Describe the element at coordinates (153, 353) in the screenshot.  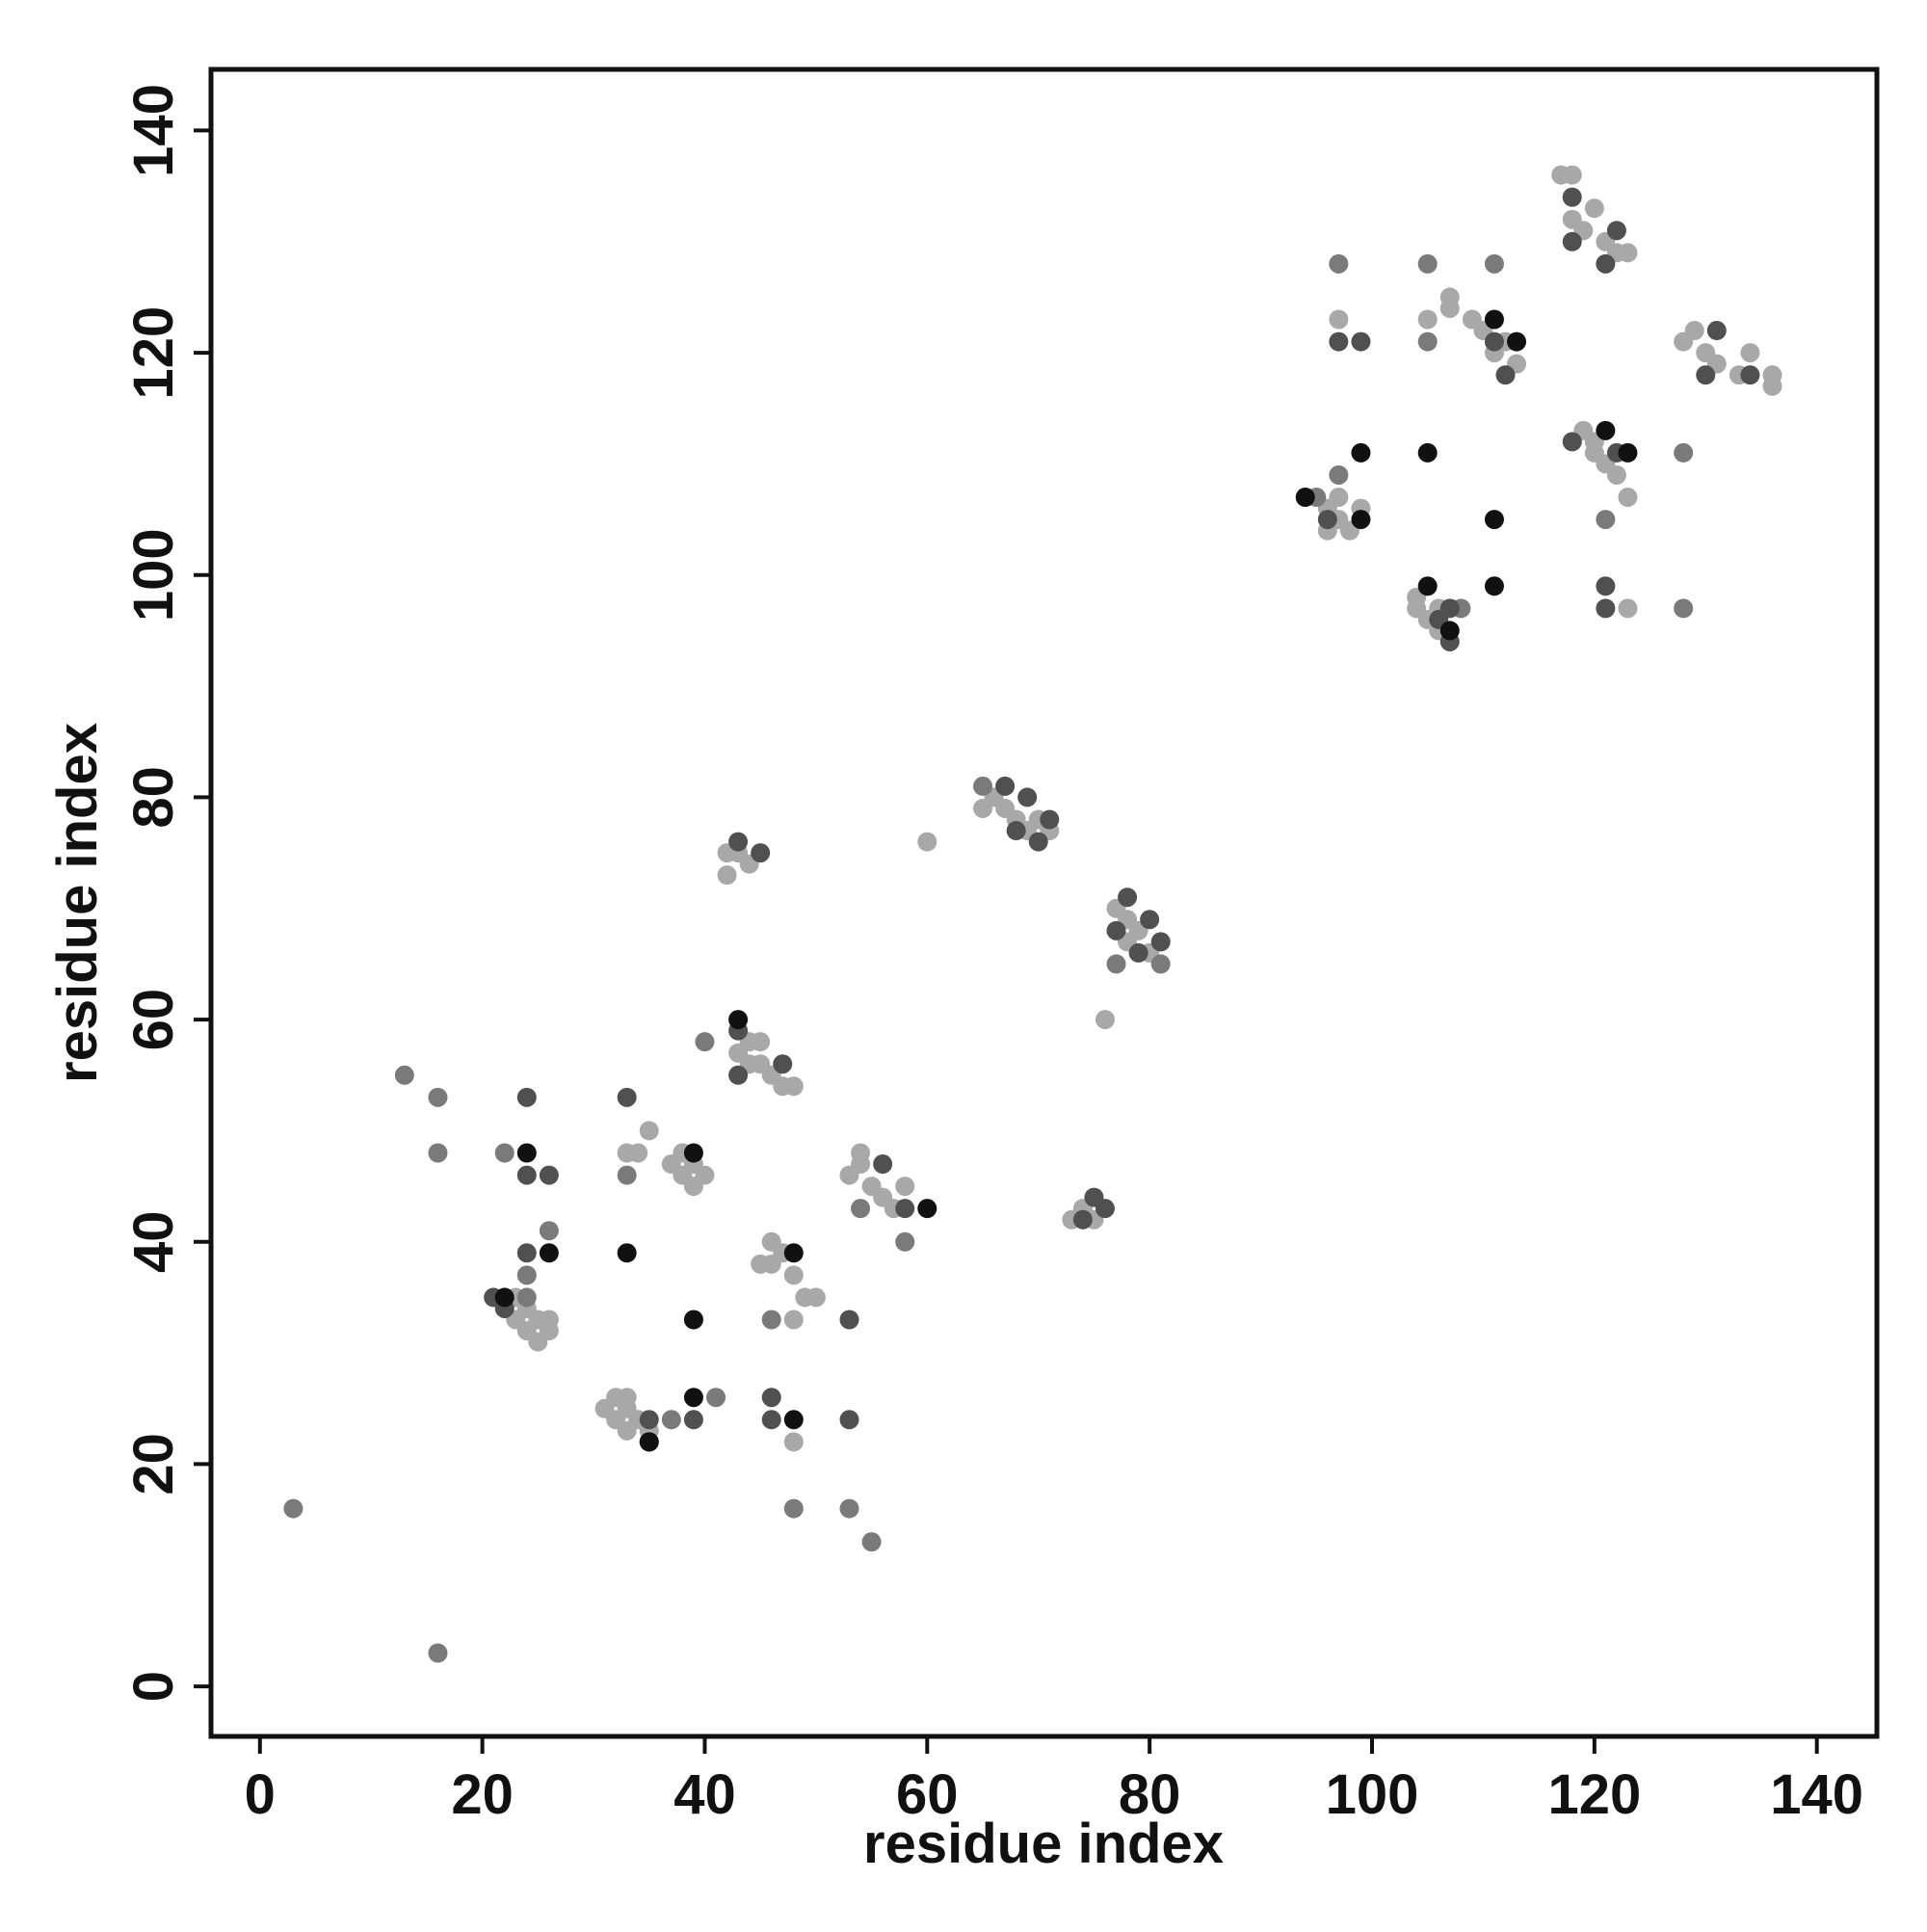
I see `y-tick-label: 120` at that location.